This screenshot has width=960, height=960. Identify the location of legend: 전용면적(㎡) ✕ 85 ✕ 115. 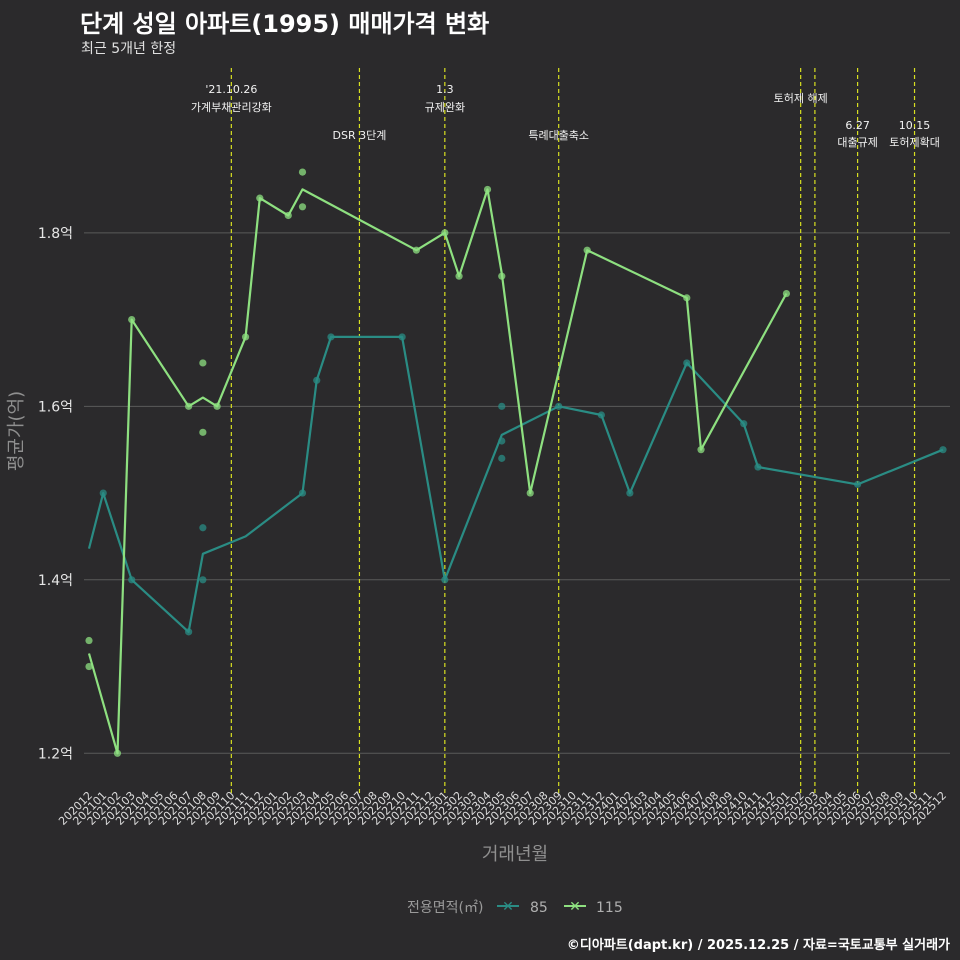
(515, 907).